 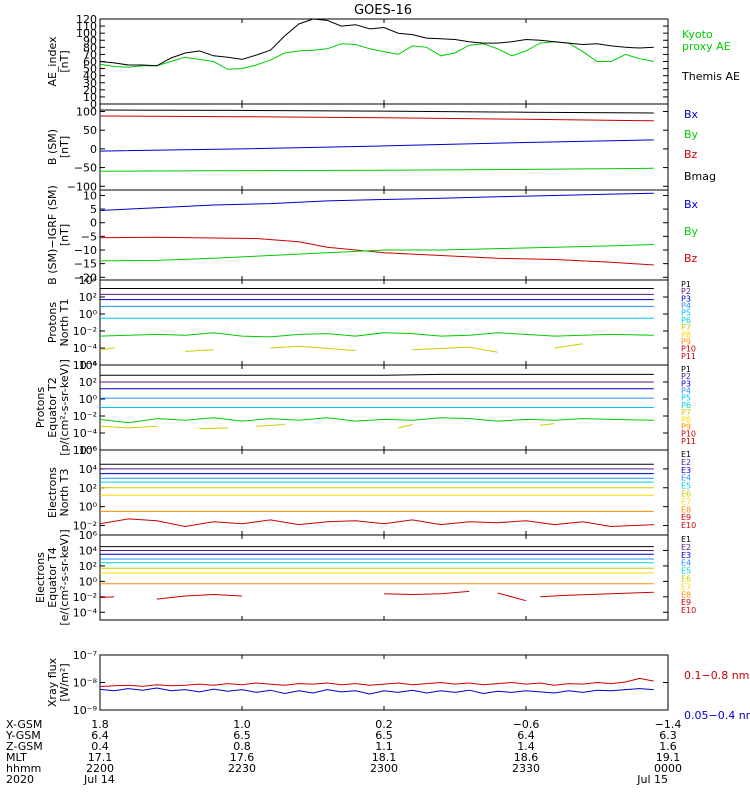 What do you see at coordinates (90, 90) in the screenshot?
I see `y-tick-label: 20` at bounding box center [90, 90].